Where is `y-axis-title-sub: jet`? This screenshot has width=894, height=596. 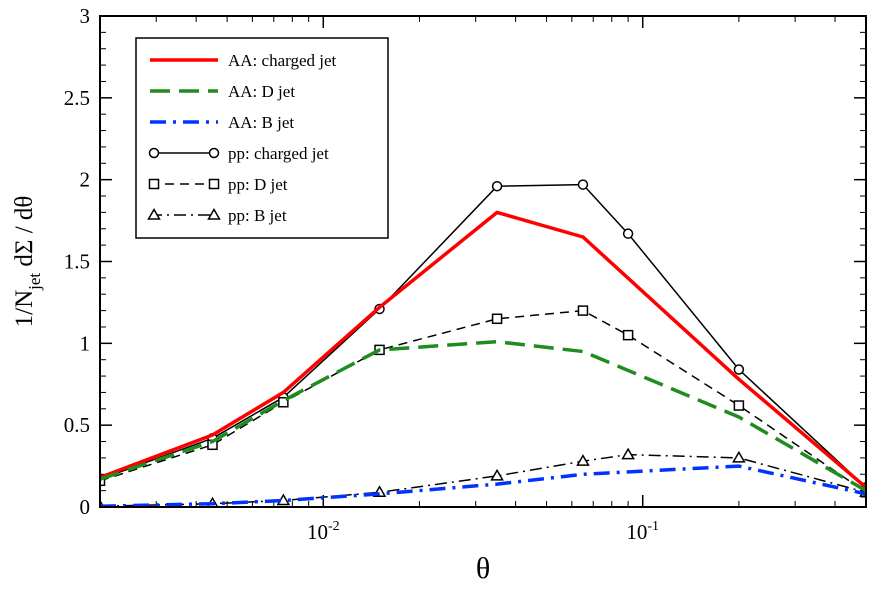
y-axis-title-sub: jet is located at coordinates (34, 282).